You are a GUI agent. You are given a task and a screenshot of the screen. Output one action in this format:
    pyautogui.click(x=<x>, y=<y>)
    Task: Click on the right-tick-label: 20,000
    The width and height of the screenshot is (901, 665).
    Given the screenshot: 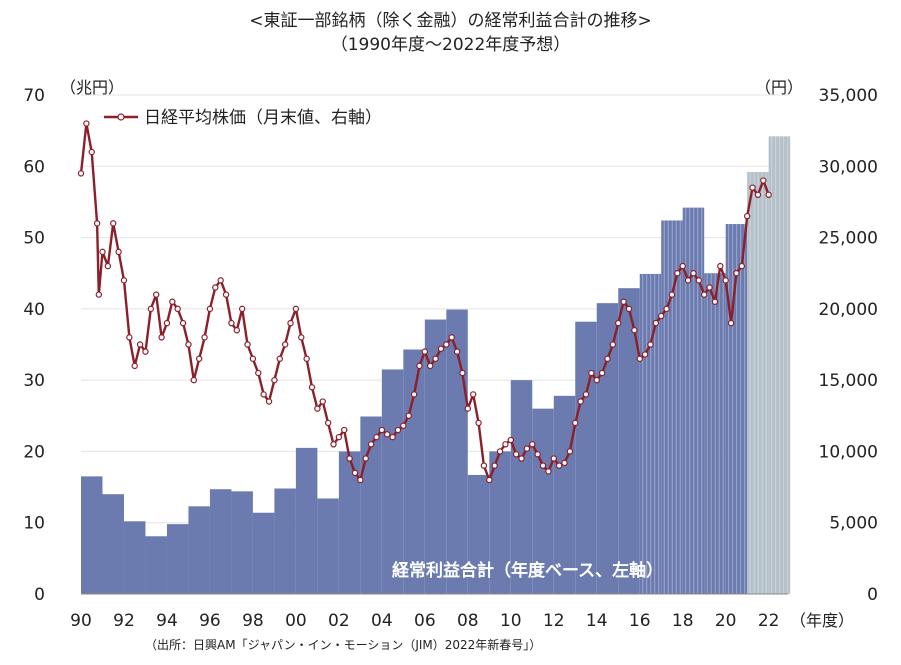 What is the action you would take?
    pyautogui.click(x=848, y=310)
    